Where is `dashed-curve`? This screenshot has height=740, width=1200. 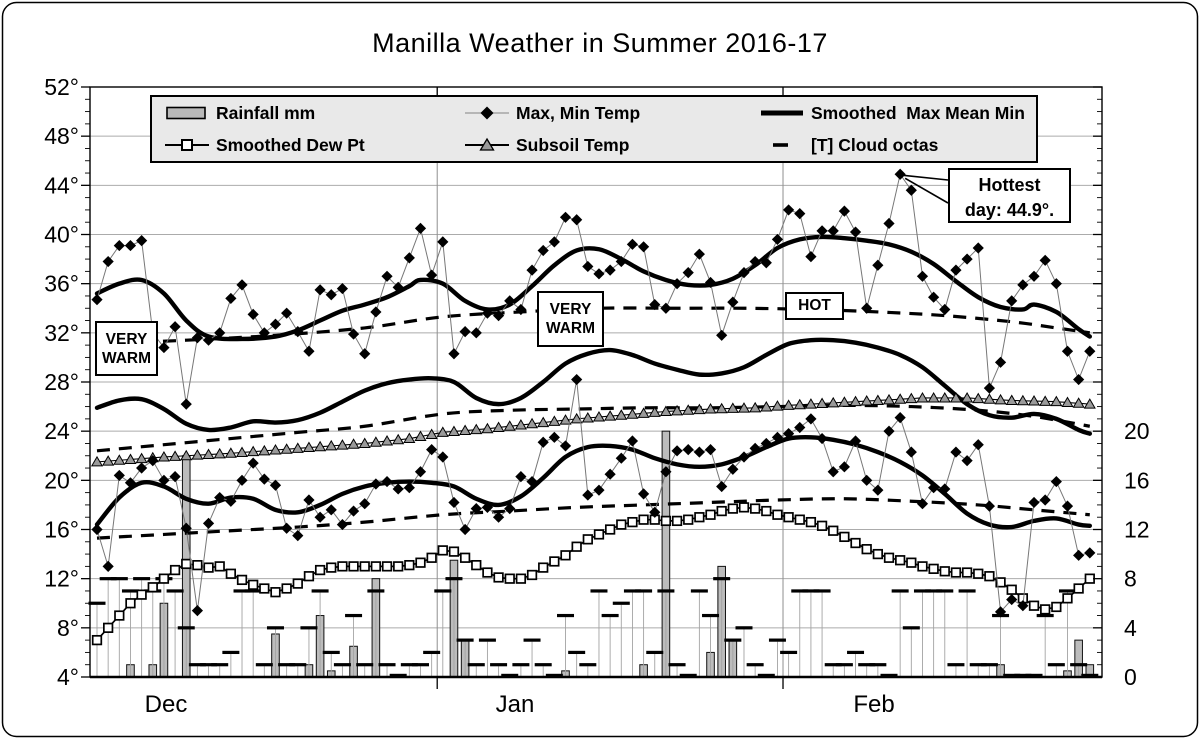
dashed-curve is located at coordinates (593, 518).